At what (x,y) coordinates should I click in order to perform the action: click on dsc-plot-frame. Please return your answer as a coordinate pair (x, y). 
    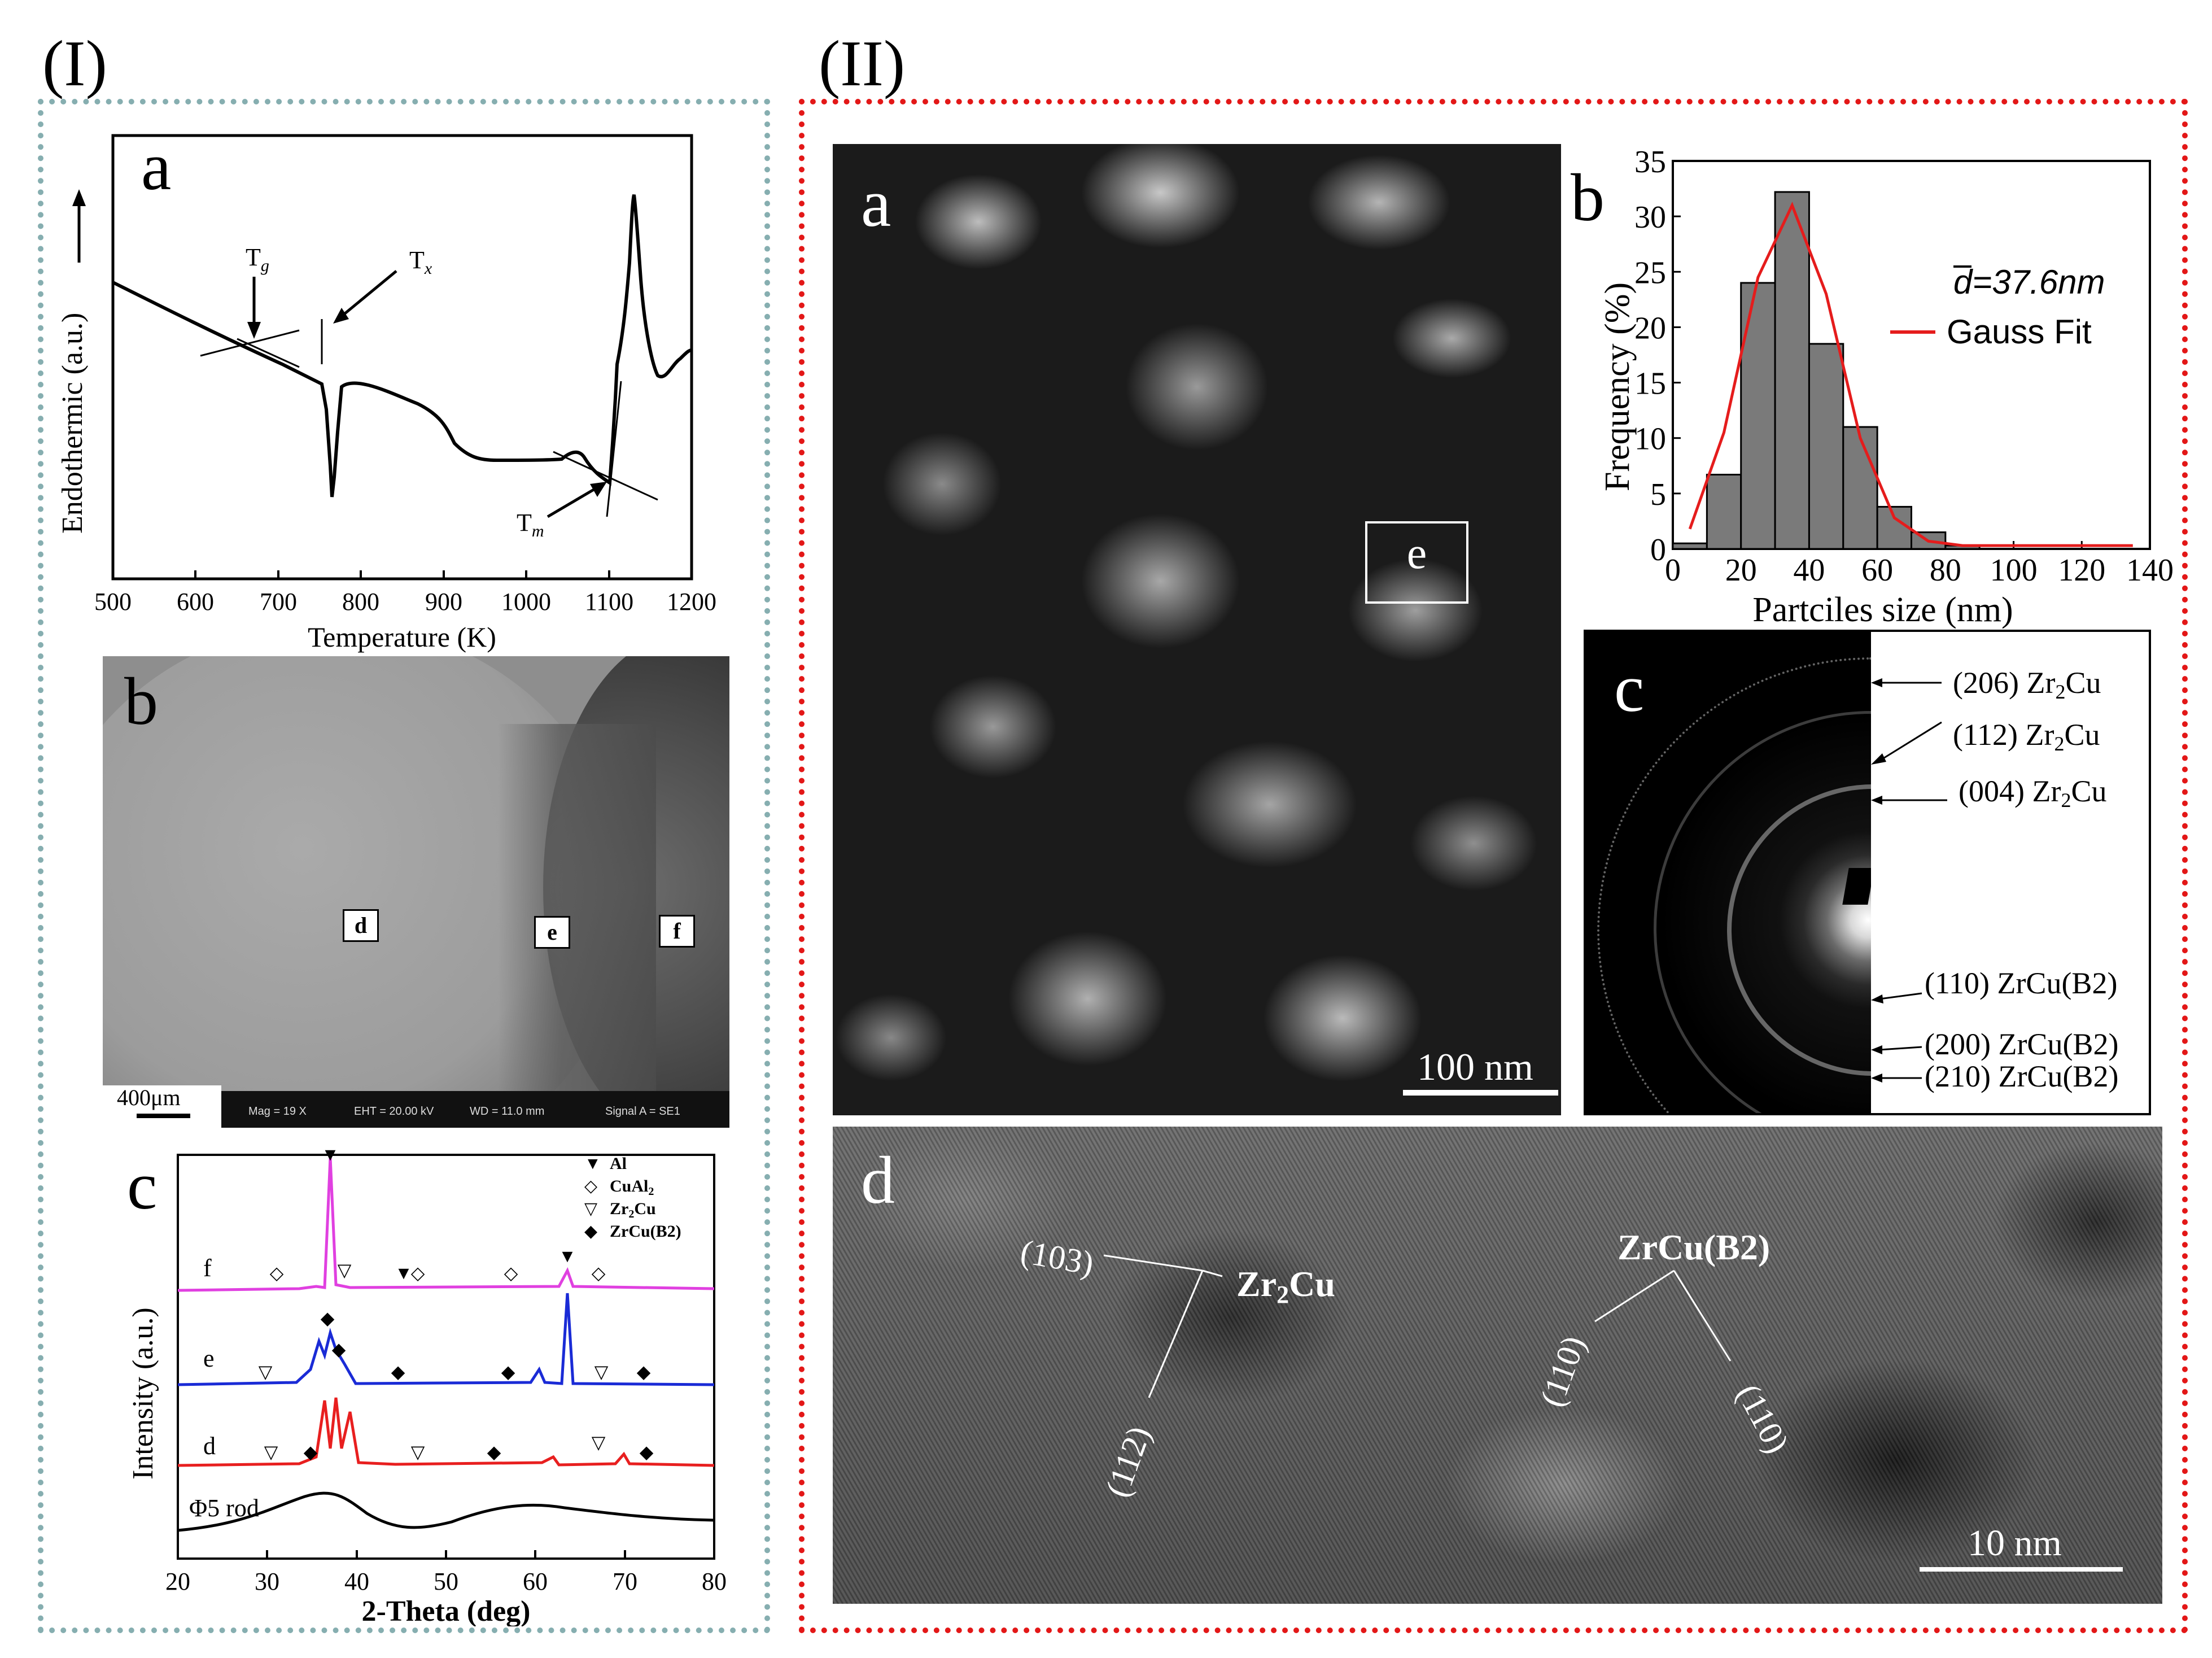
    Looking at the image, I should click on (402, 357).